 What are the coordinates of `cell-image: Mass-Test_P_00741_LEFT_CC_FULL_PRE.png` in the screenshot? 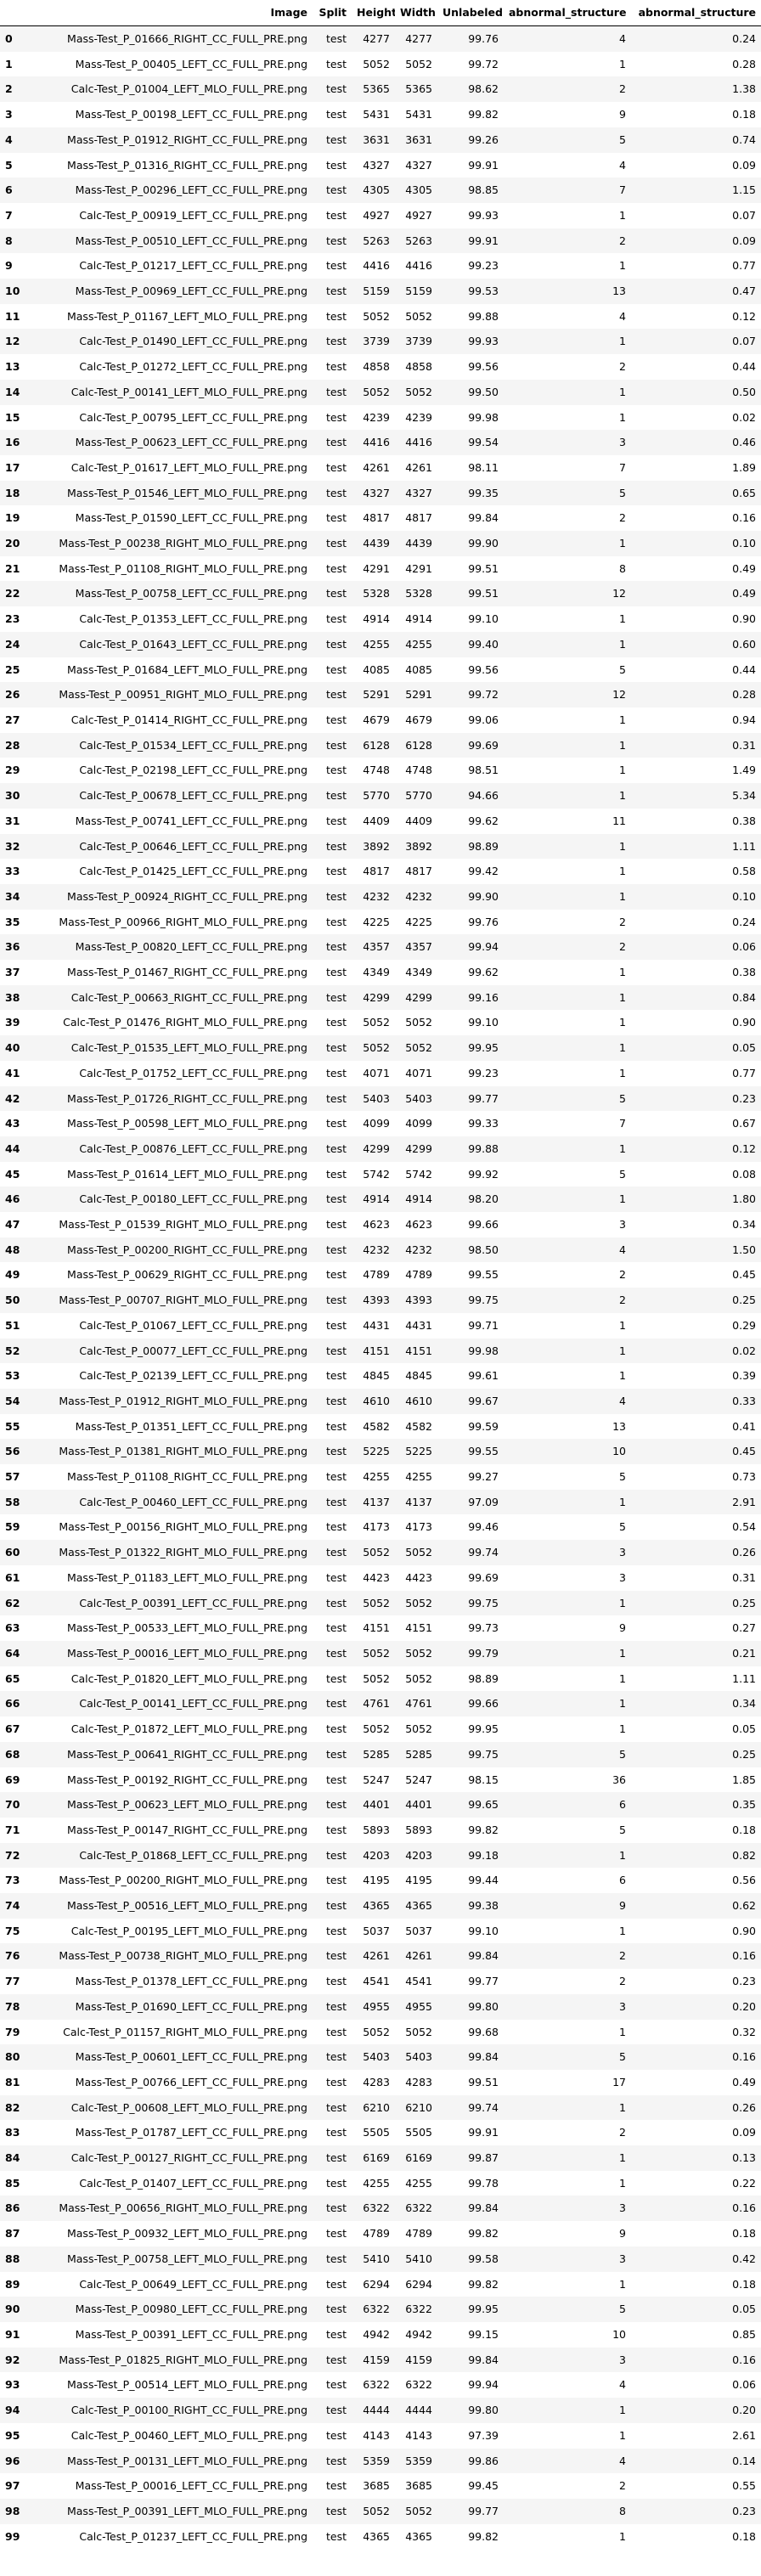 It's located at (191, 820).